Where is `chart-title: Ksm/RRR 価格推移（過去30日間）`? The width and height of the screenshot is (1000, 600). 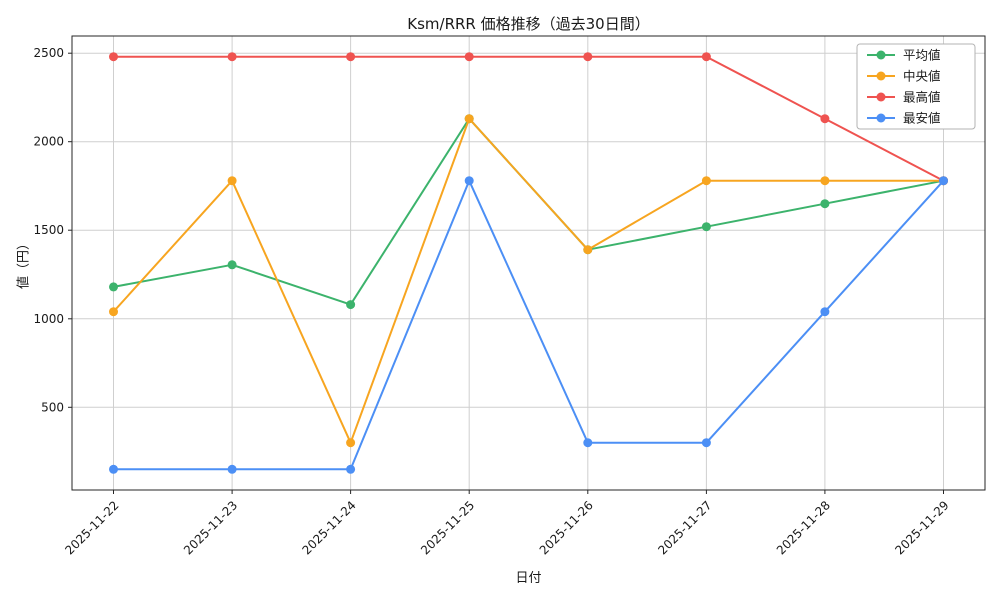
chart-title: Ksm/RRR 価格推移（過去30日間） is located at coordinates (528, 24).